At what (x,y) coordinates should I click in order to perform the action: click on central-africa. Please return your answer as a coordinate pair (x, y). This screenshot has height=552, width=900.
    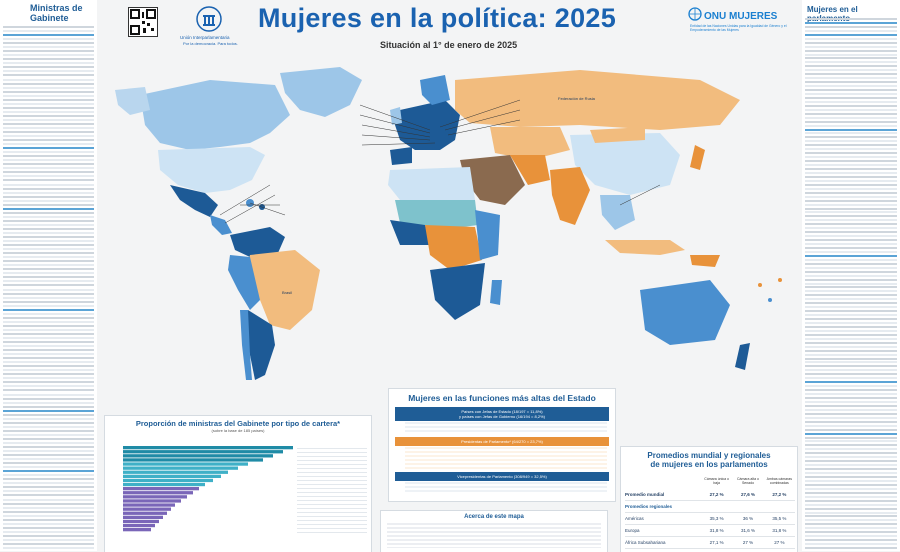
    Looking at the image, I should click on (453, 247).